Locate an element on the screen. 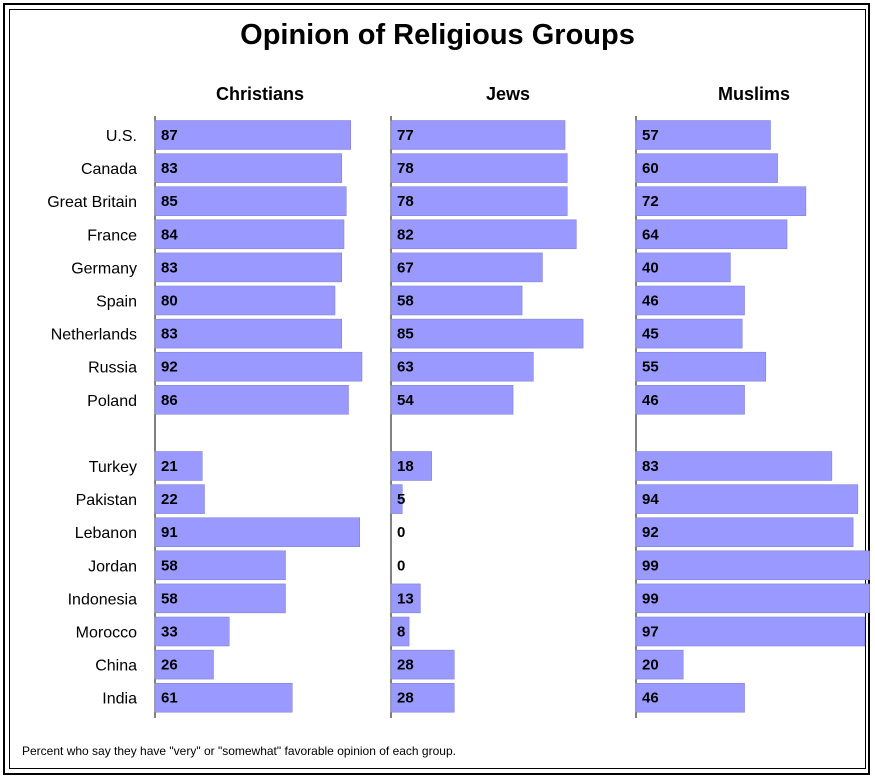  value-label-christians-3: 84 is located at coordinates (169, 234).